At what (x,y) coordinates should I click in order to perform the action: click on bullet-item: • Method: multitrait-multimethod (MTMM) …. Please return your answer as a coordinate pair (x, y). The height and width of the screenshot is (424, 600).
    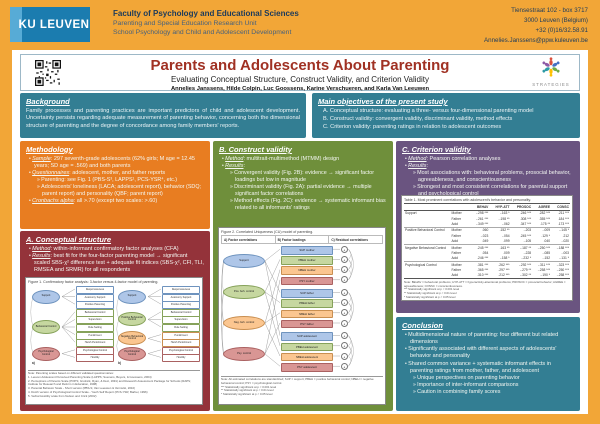
    Looking at the image, I should click on (303, 159).